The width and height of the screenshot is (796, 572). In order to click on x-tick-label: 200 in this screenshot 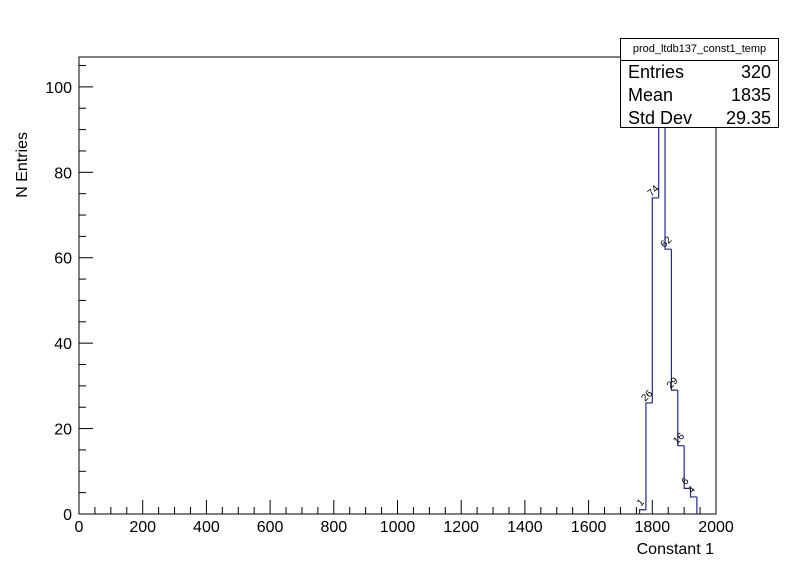, I will do `click(142, 527)`.